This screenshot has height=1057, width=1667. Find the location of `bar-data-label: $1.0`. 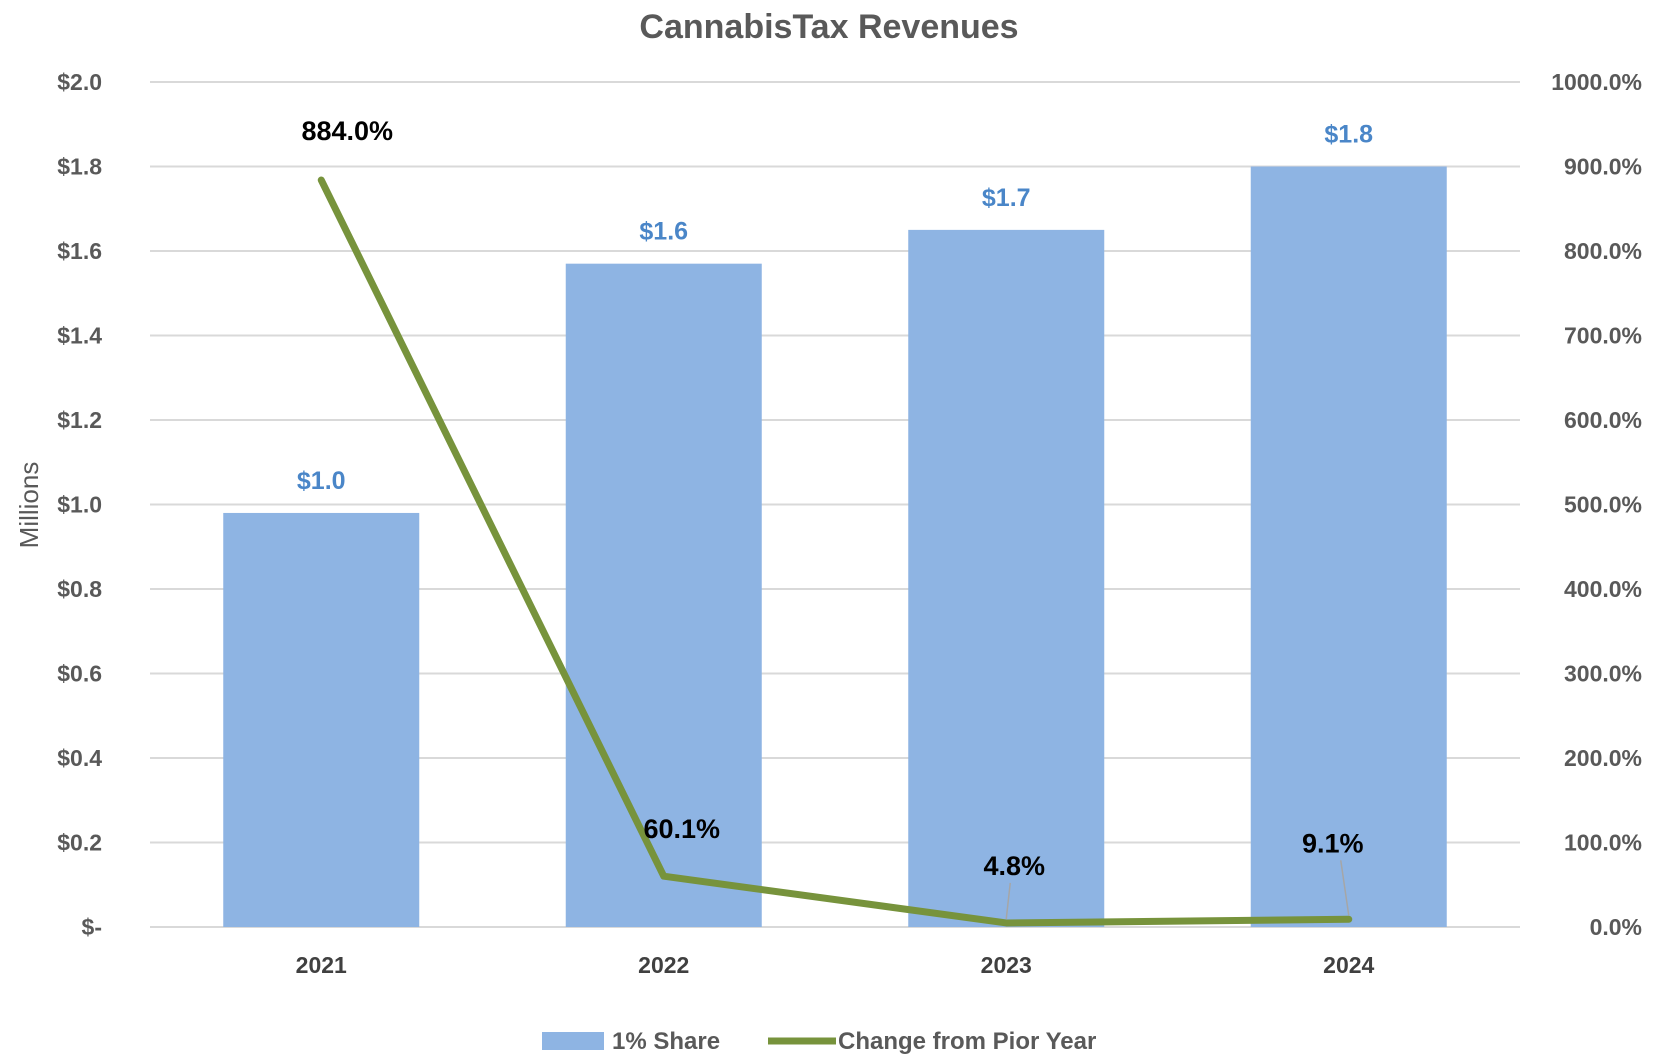

bar-data-label: $1.0 is located at coordinates (321, 481).